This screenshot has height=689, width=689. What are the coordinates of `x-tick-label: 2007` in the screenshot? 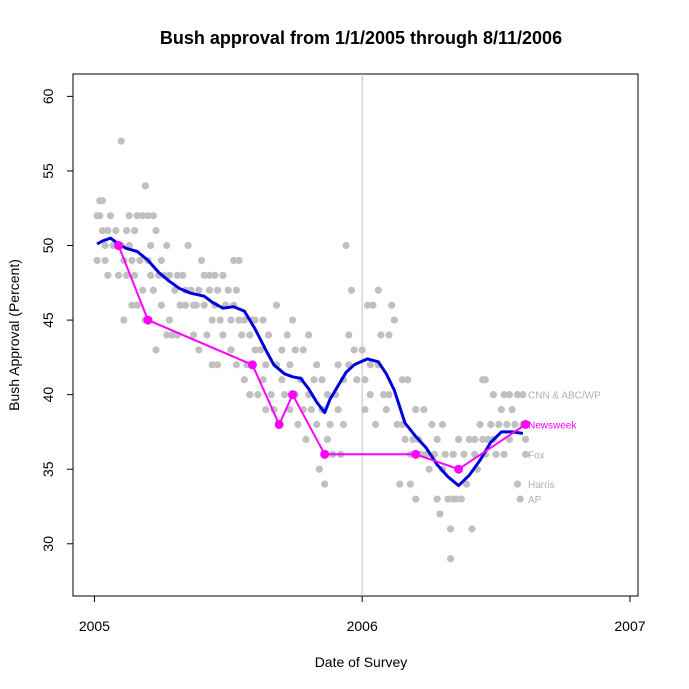 It's located at (629, 626).